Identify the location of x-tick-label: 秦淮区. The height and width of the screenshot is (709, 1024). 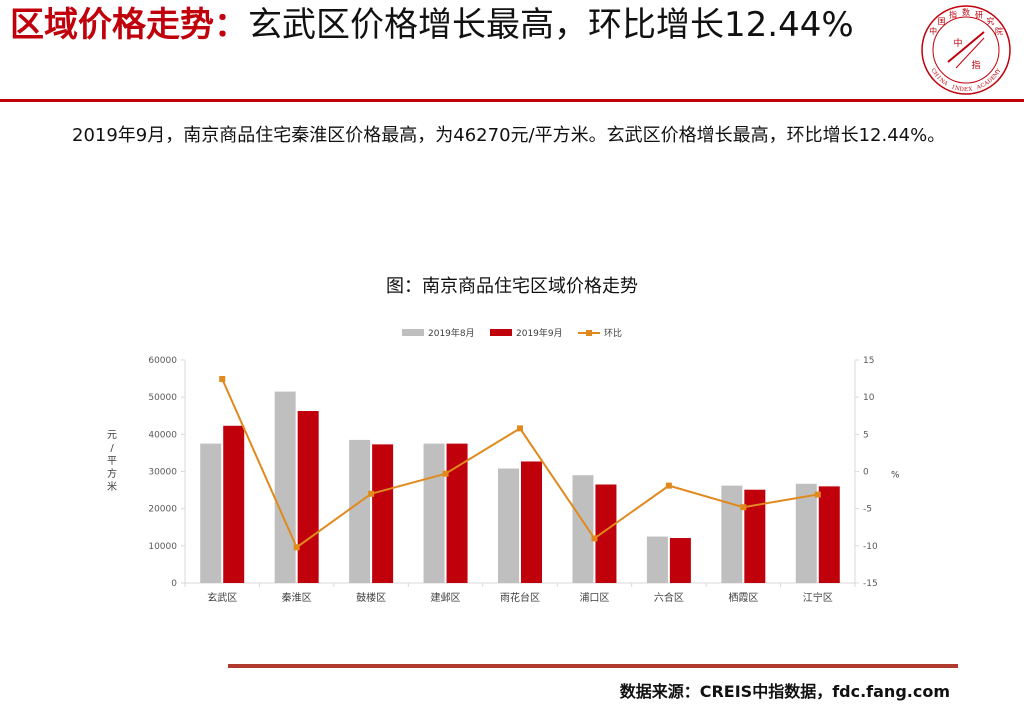
(297, 597).